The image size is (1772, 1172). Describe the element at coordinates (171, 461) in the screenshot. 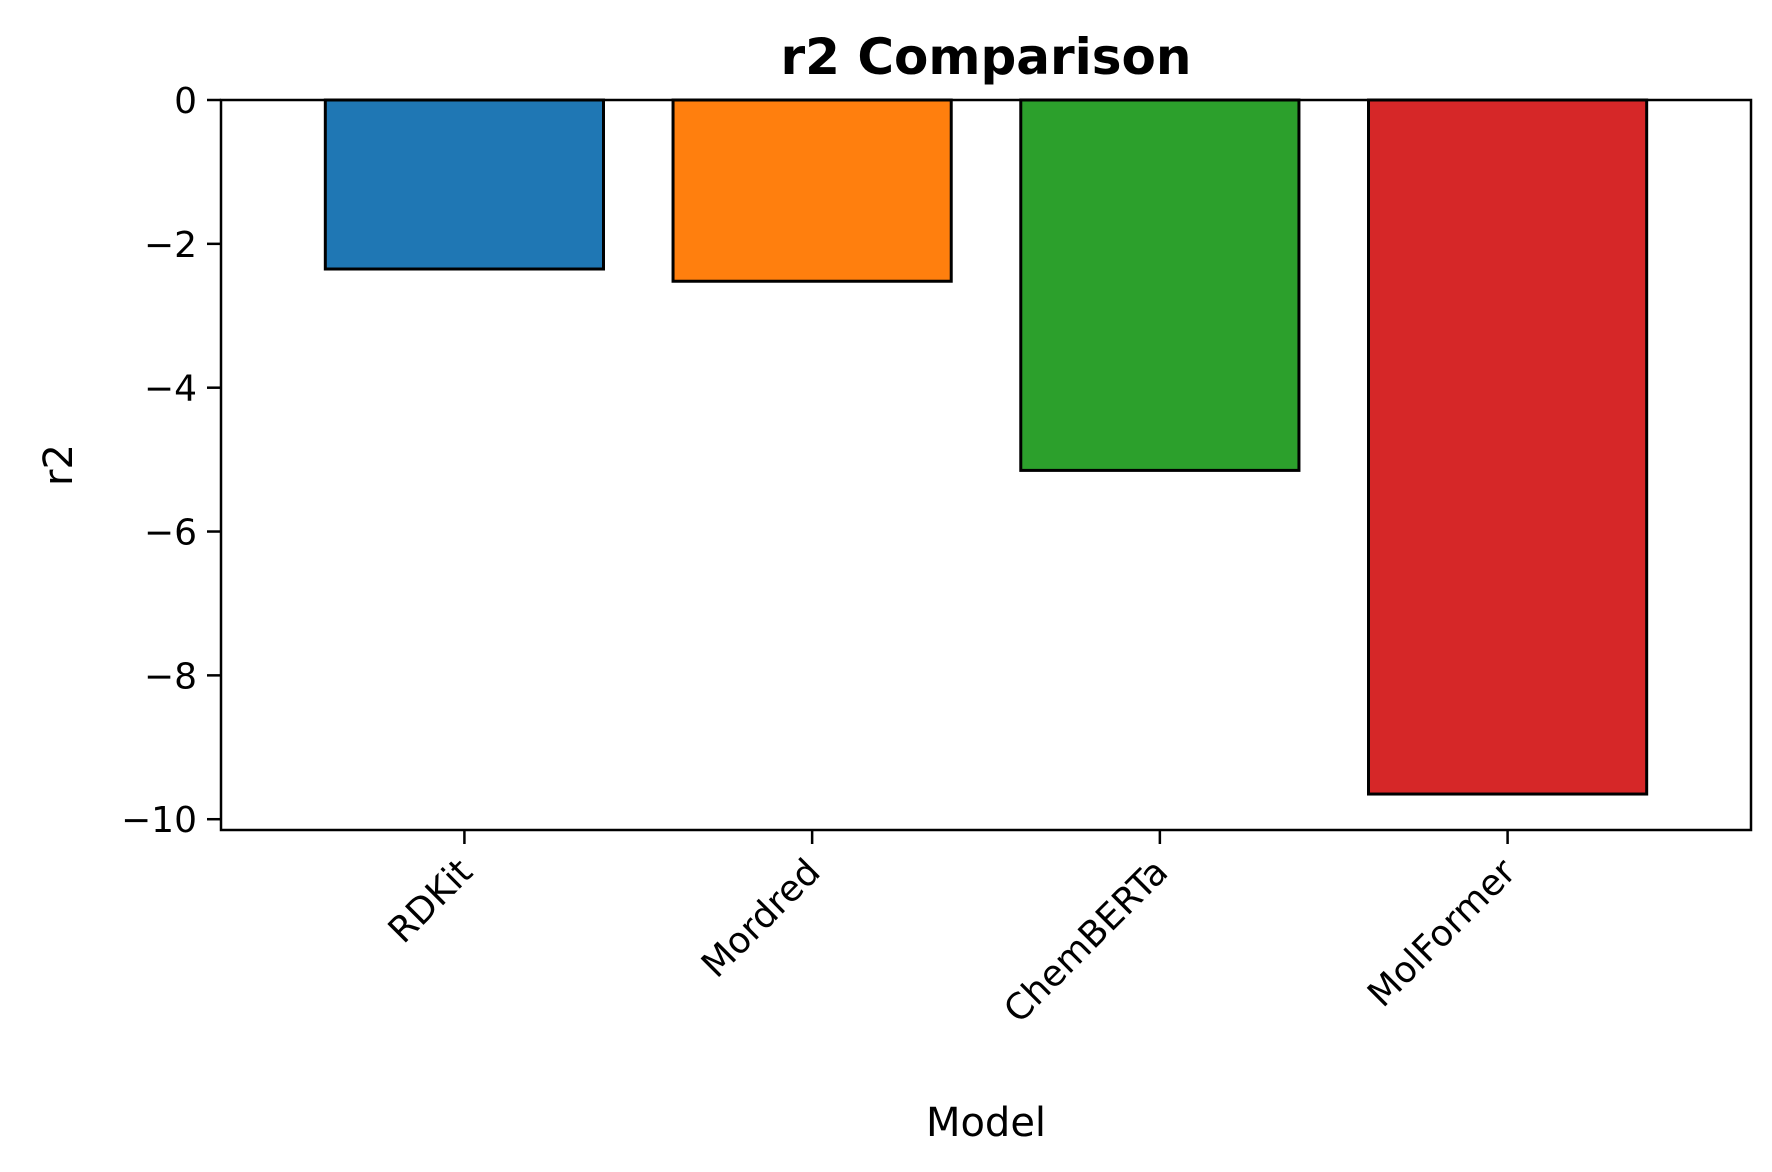

I see `y-axis-ticks: 0 −2 −4 −6 −8 −10` at that location.